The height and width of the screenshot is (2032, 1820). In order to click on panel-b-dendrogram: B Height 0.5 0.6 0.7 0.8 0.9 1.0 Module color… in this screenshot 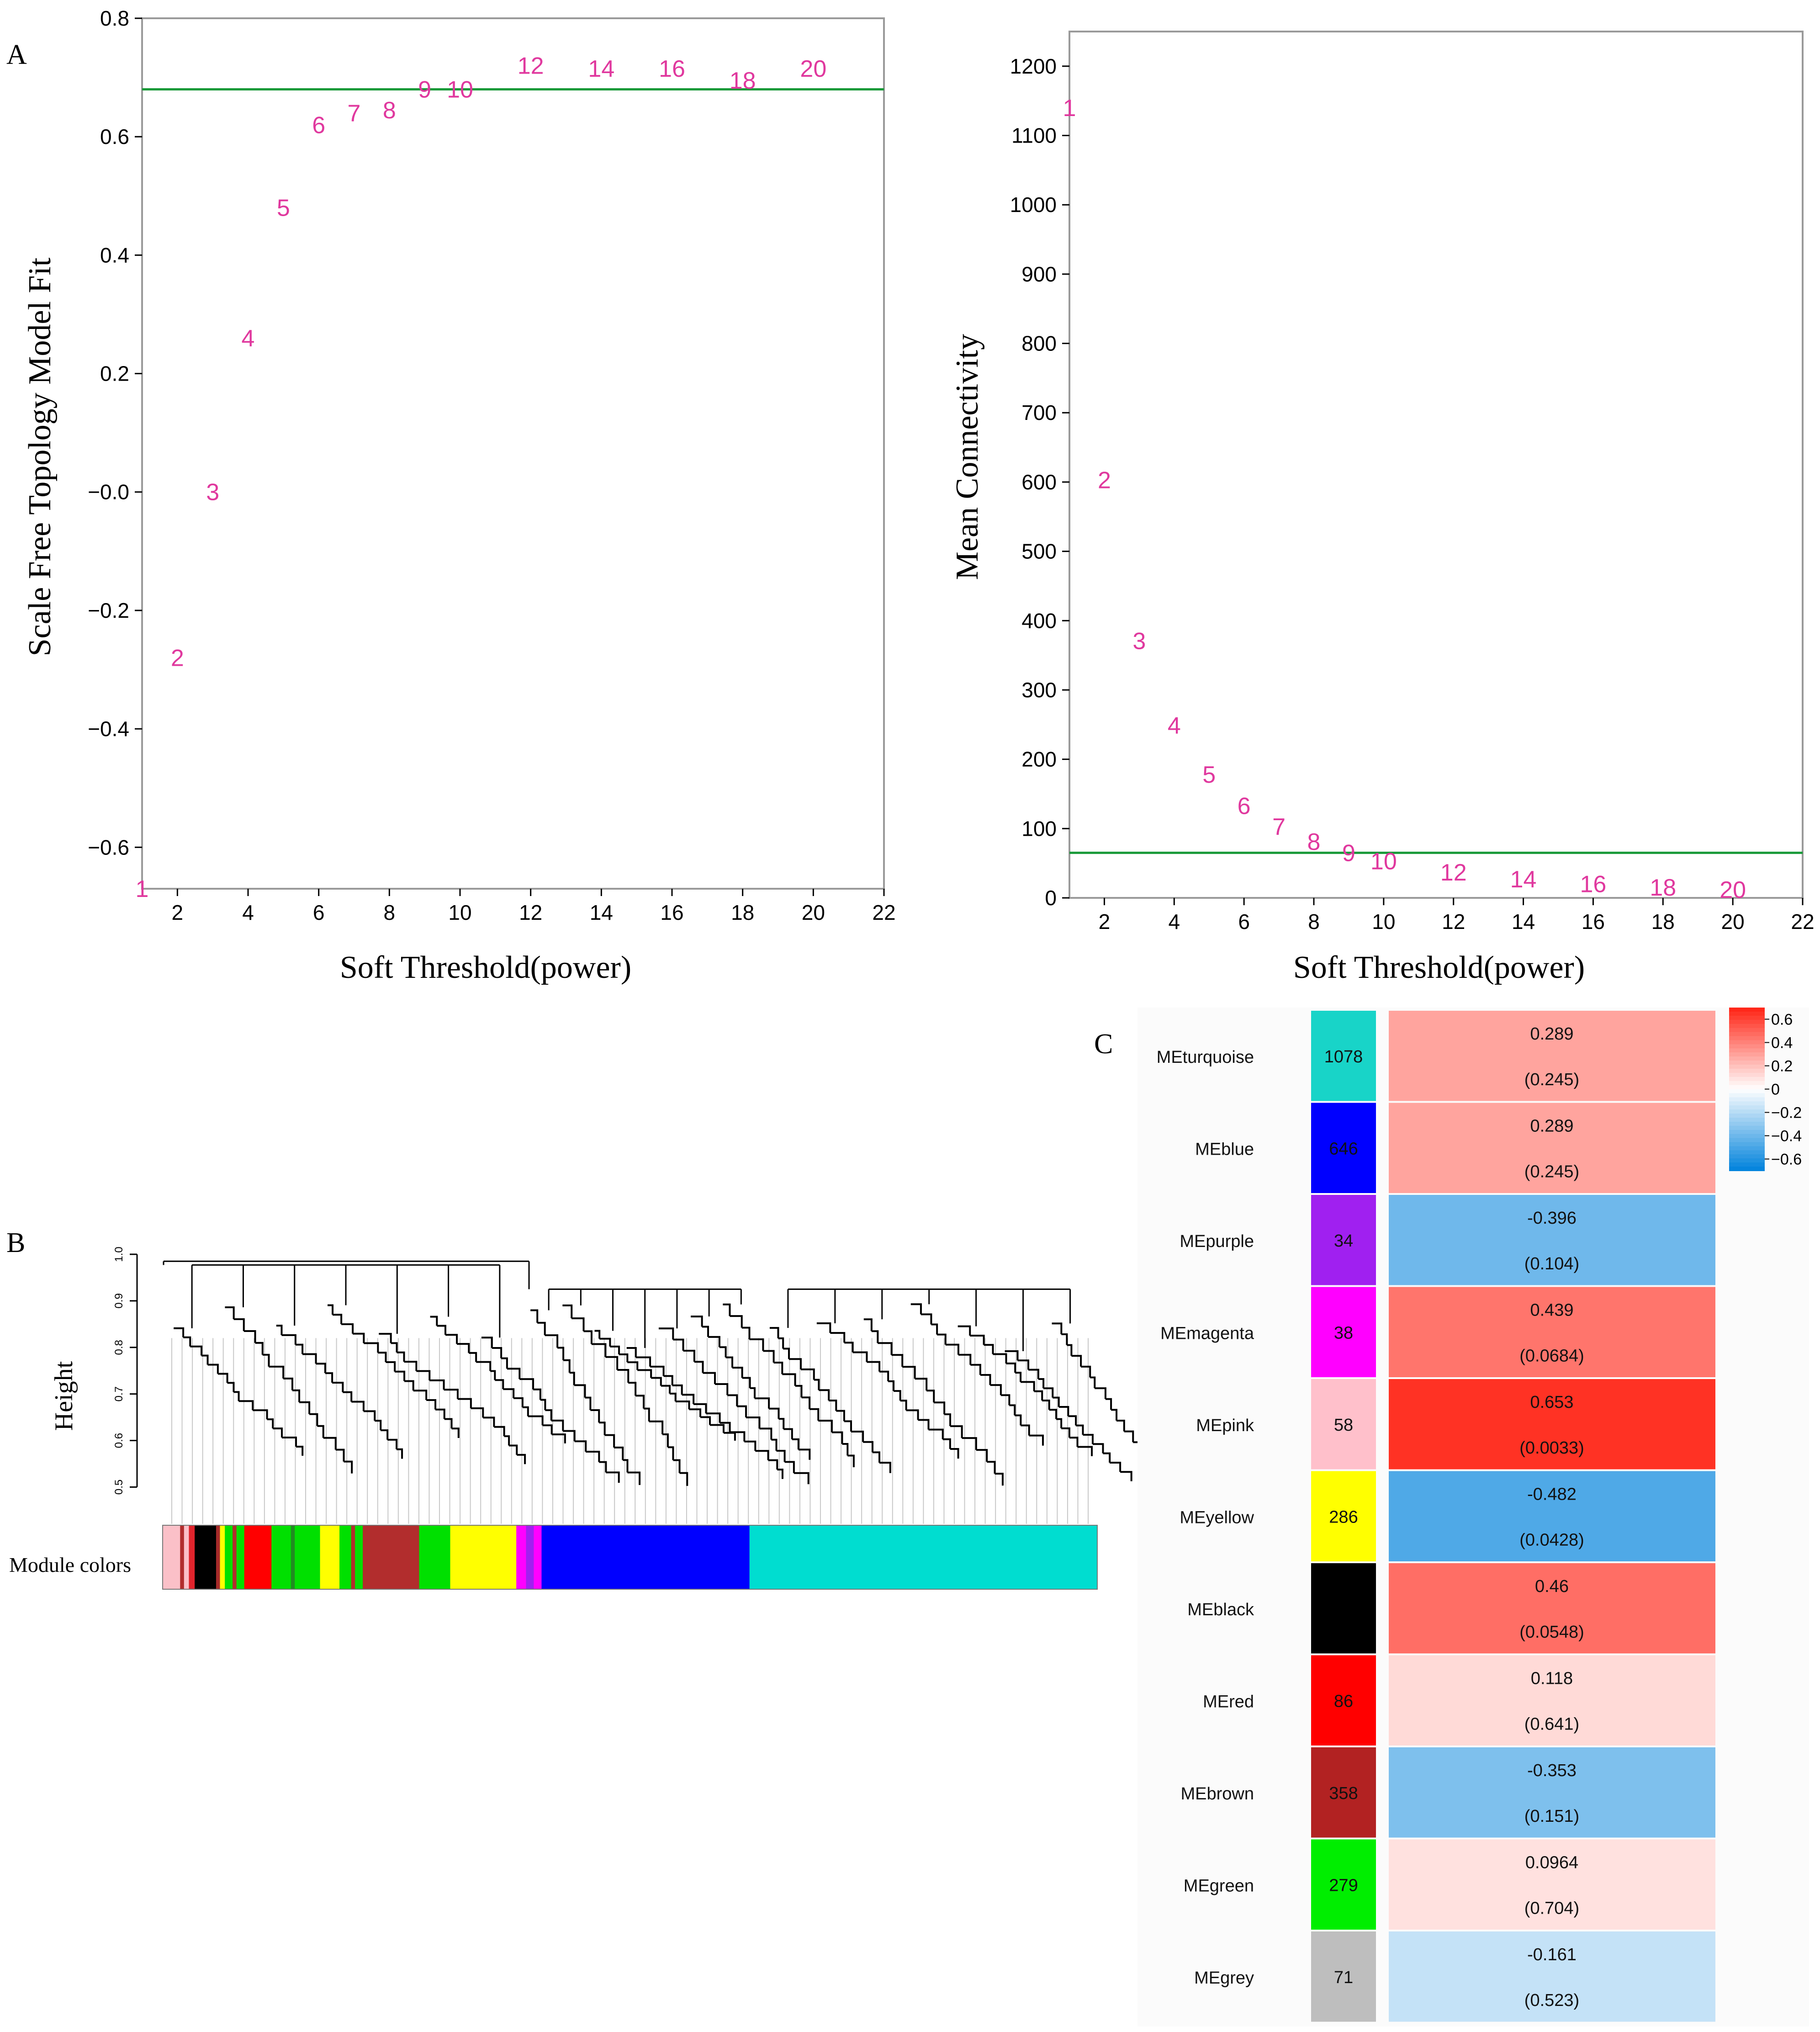, I will do `click(590, 1408)`.